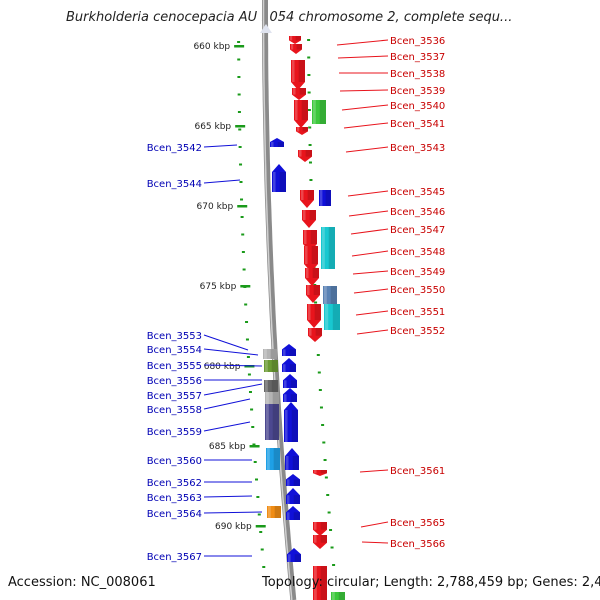  Describe the element at coordinates (199, 429) in the screenshot. I see `reverse-gene-label: Bcen_3559` at that location.